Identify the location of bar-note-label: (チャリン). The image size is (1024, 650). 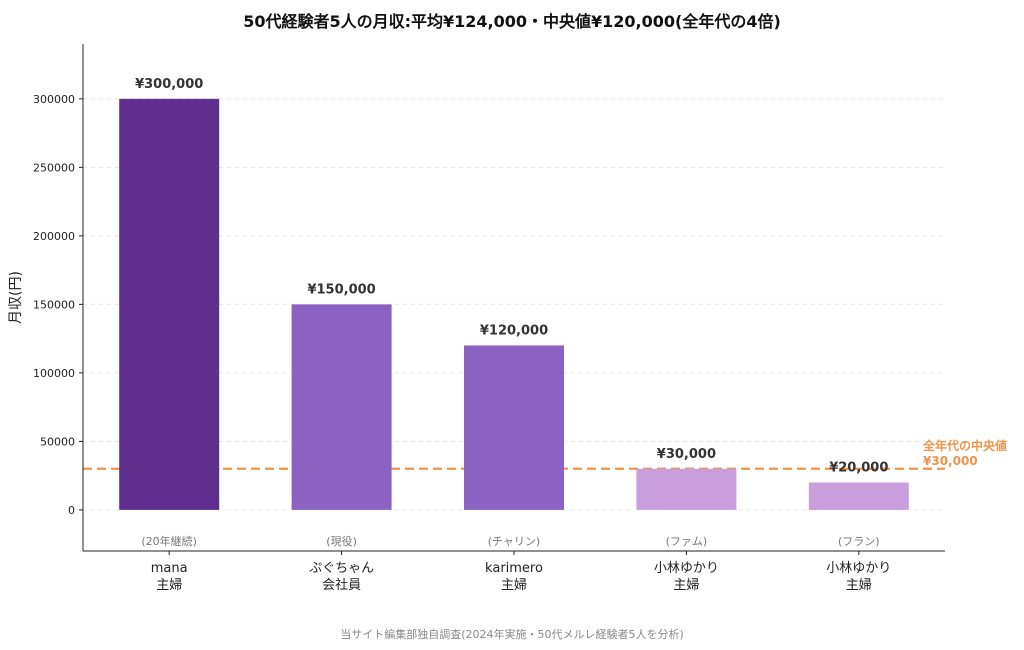
(514, 541).